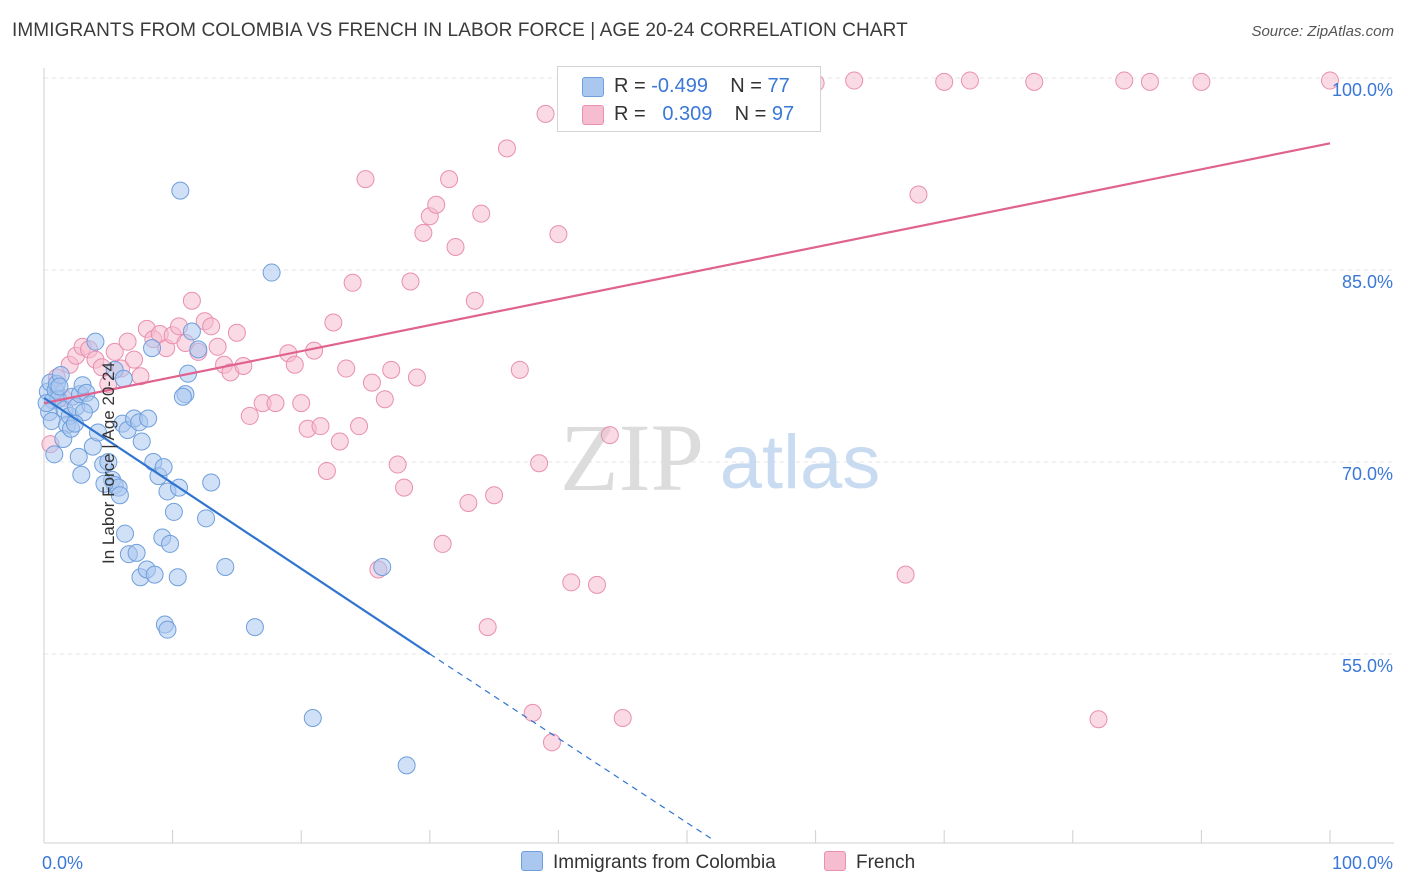  What do you see at coordinates (593, 115) in the screenshot?
I see `legend-swatch-pink` at bounding box center [593, 115].